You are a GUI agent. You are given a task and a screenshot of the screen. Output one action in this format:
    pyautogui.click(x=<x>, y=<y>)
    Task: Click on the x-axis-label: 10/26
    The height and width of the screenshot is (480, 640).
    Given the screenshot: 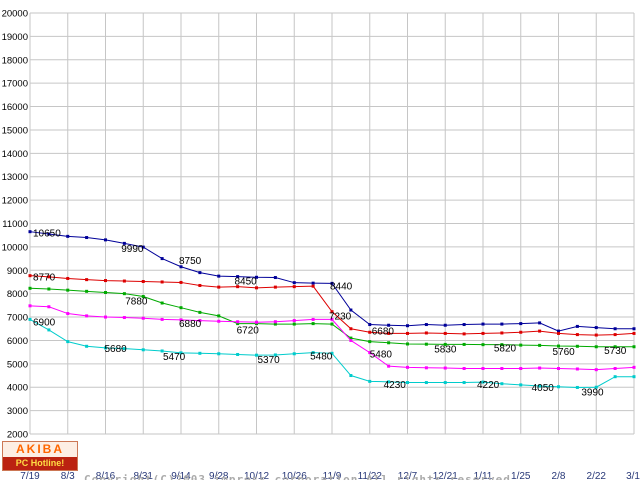 What is the action you would take?
    pyautogui.click(x=294, y=475)
    